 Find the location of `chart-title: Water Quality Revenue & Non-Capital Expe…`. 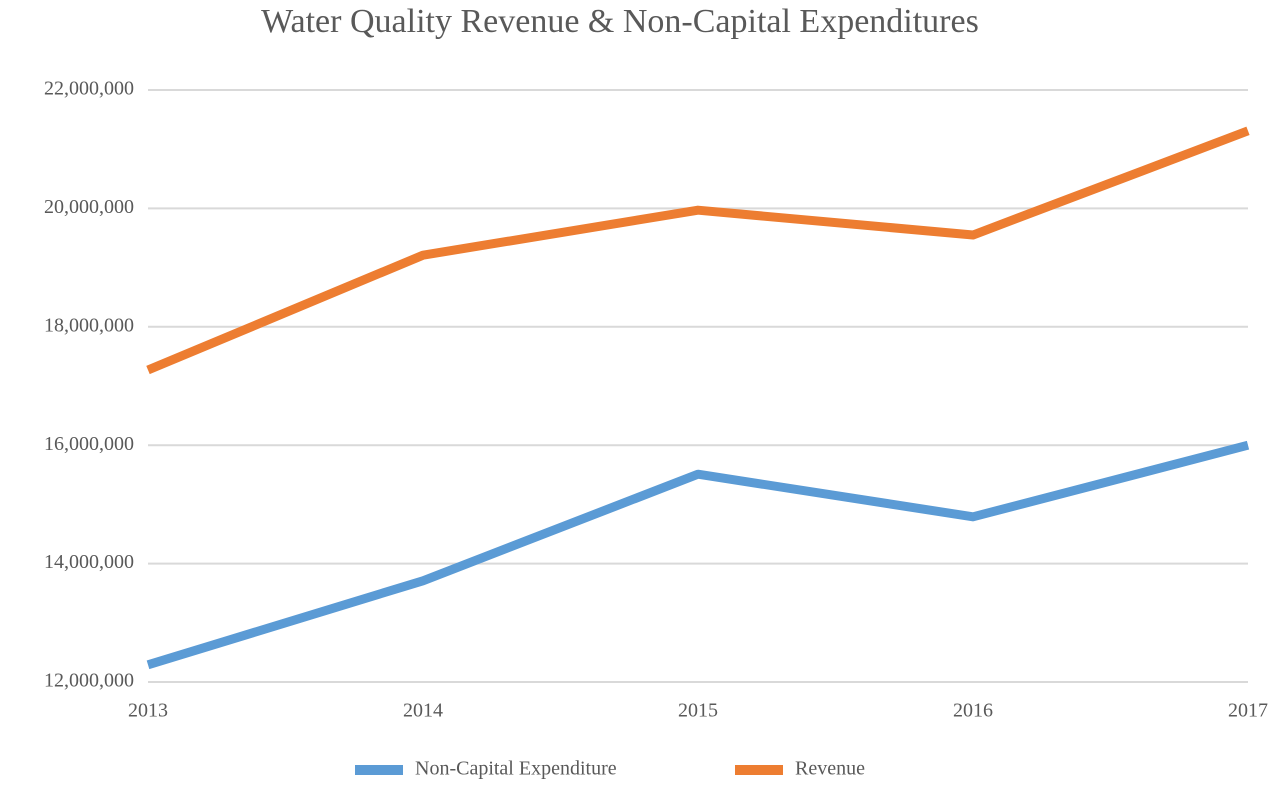

chart-title: Water Quality Revenue & Non-Capital Expe… is located at coordinates (620, 21).